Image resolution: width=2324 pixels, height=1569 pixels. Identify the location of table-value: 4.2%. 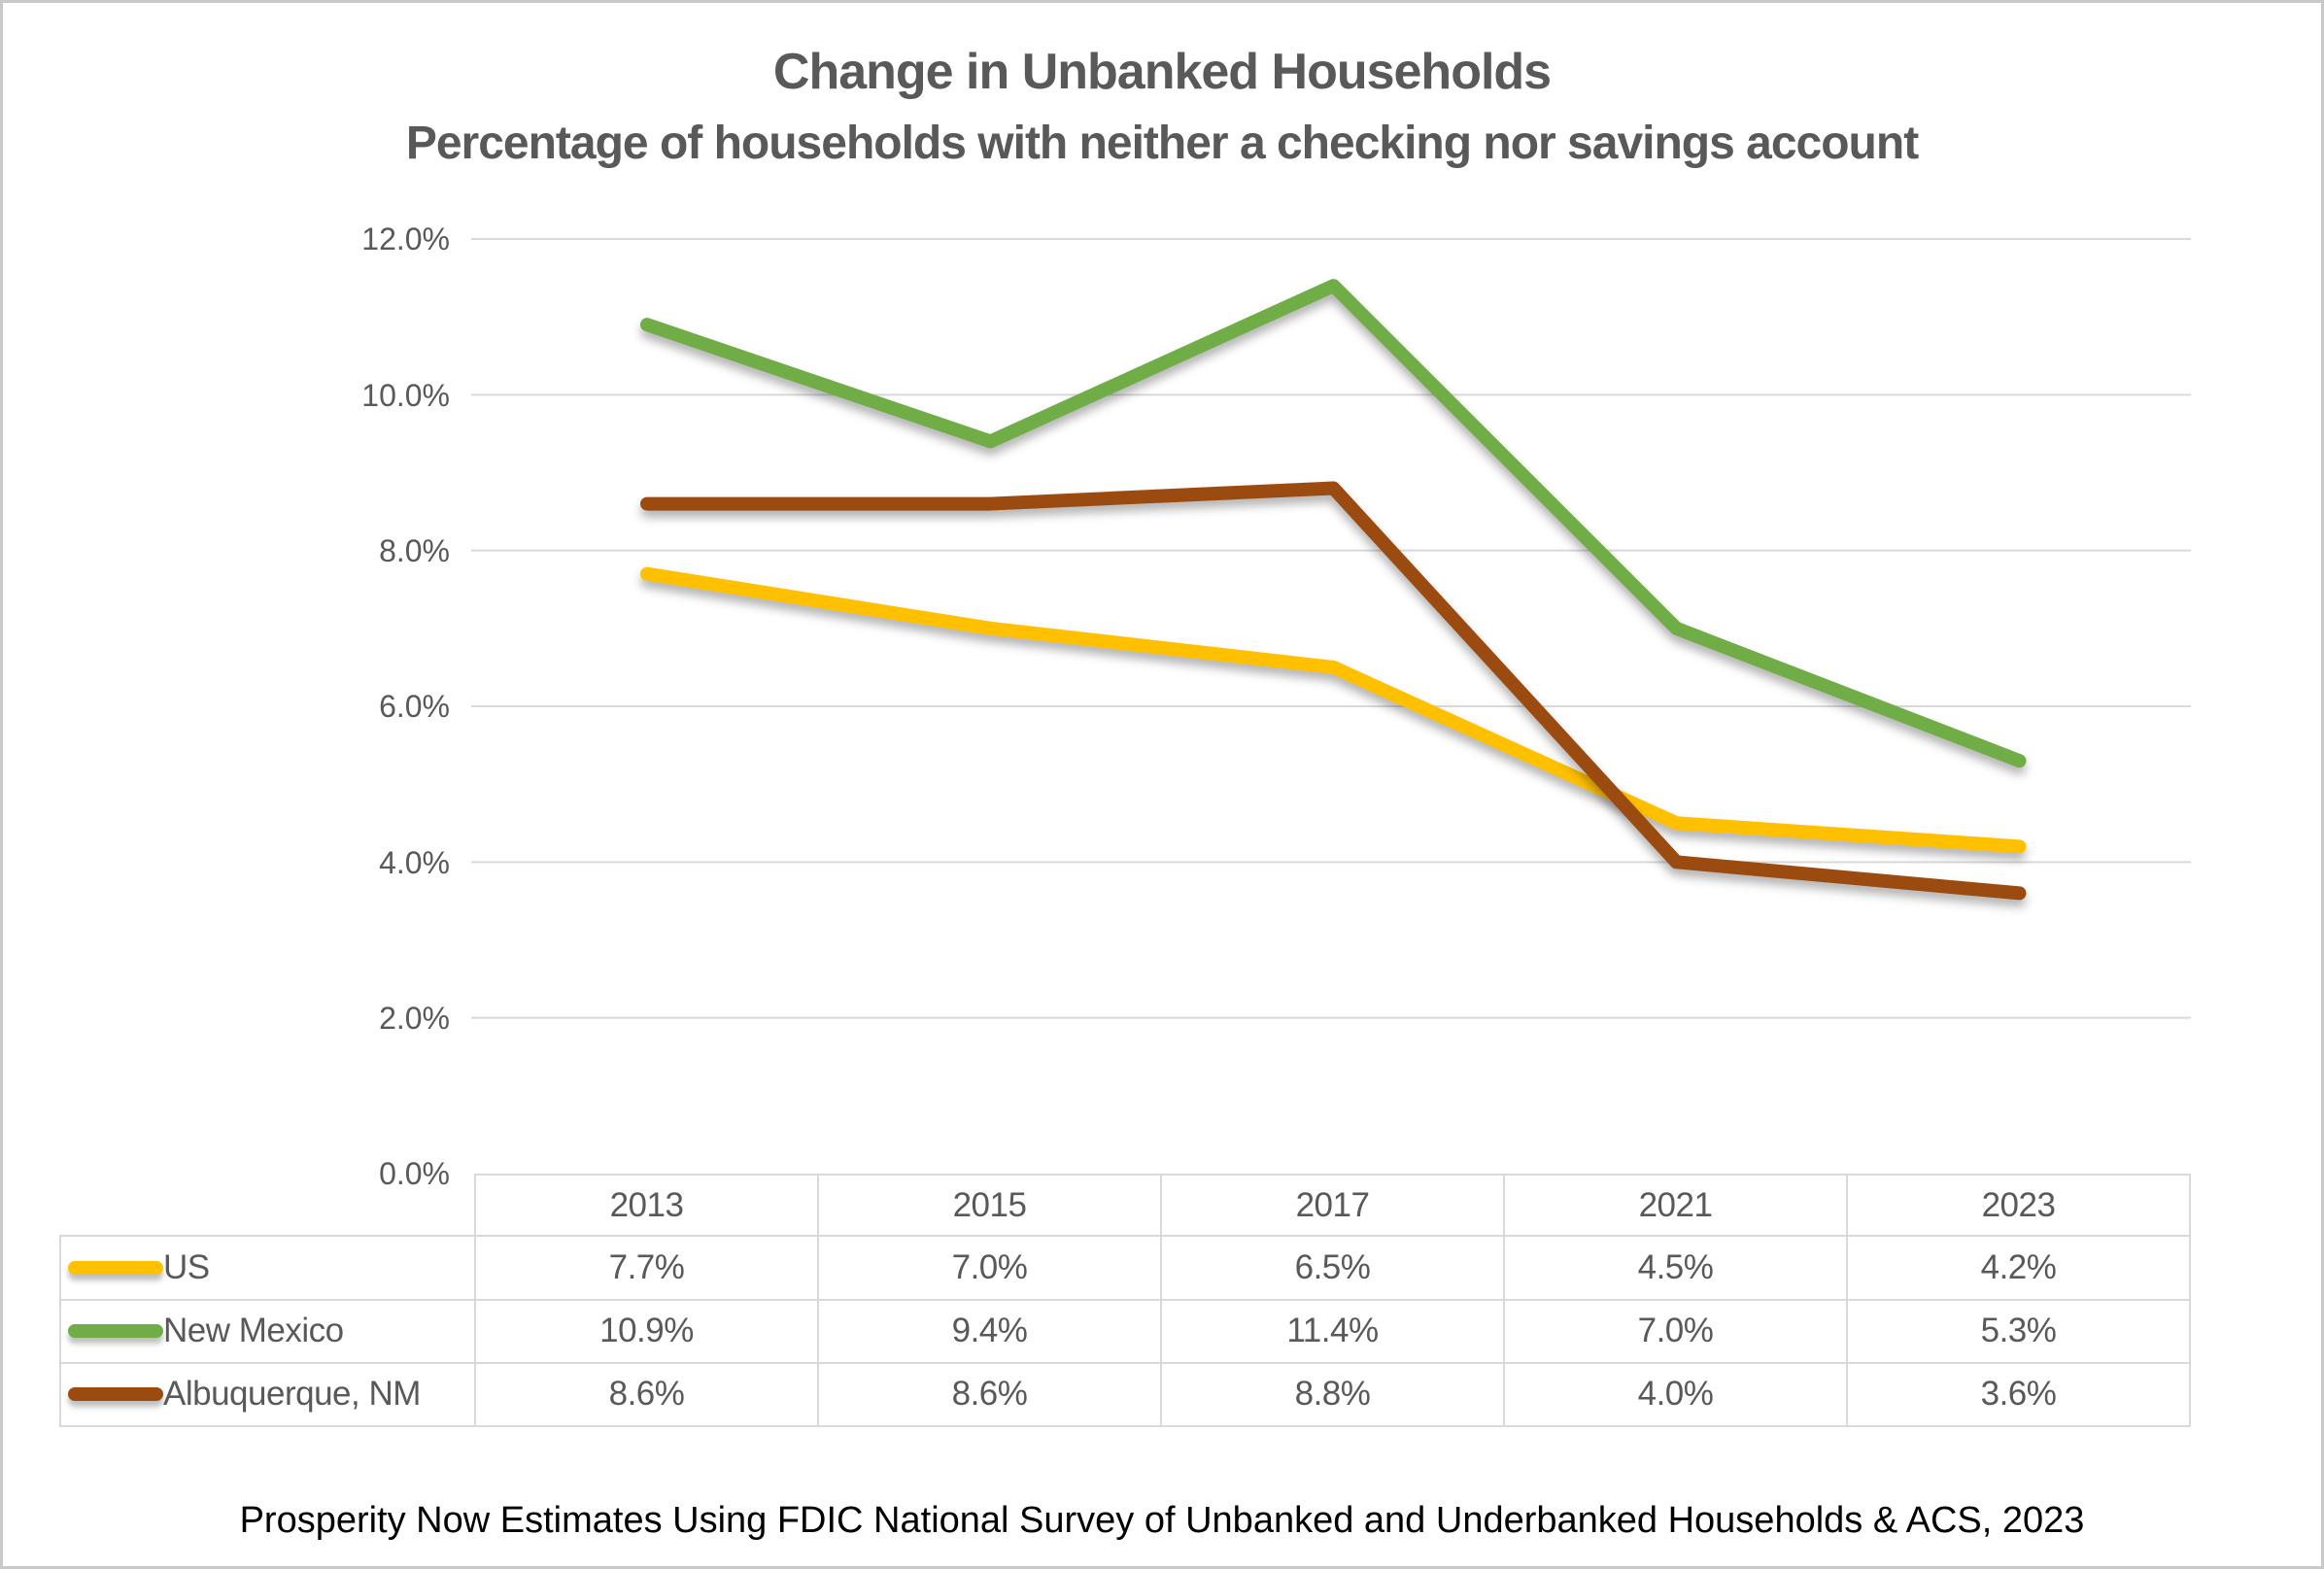
(2020, 1269).